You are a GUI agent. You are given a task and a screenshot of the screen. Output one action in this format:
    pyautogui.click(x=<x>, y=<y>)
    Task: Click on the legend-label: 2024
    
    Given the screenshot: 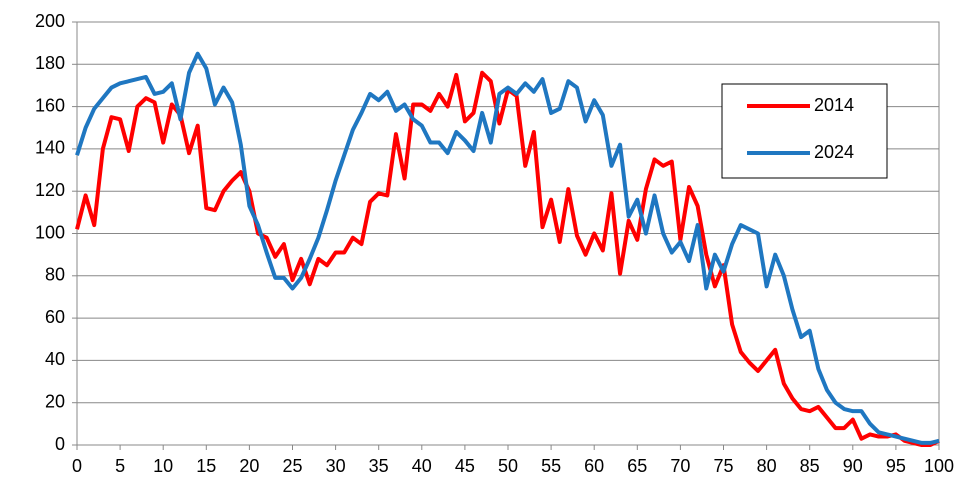 What is the action you would take?
    pyautogui.click(x=834, y=152)
    